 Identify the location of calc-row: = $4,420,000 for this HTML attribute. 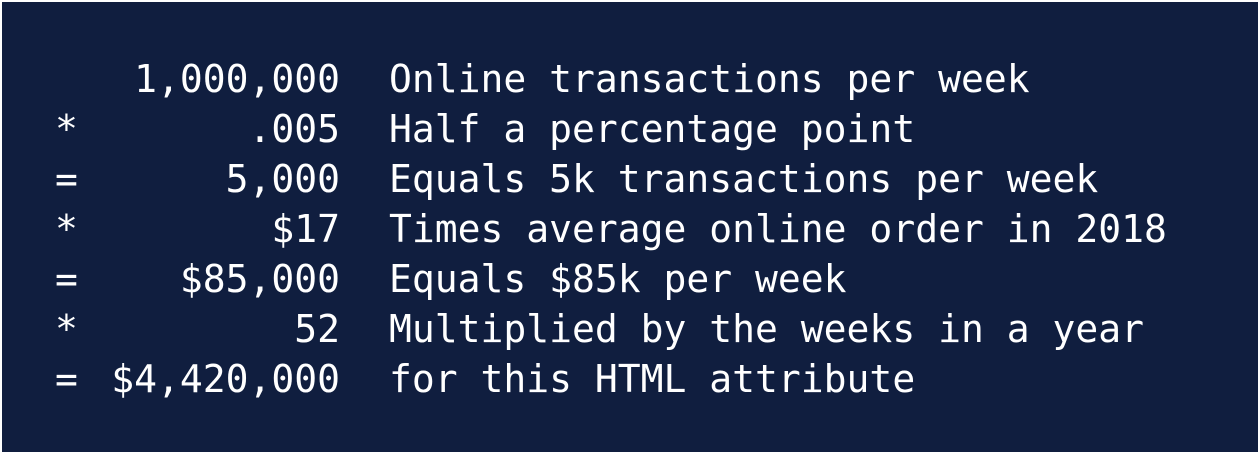
(630, 379).